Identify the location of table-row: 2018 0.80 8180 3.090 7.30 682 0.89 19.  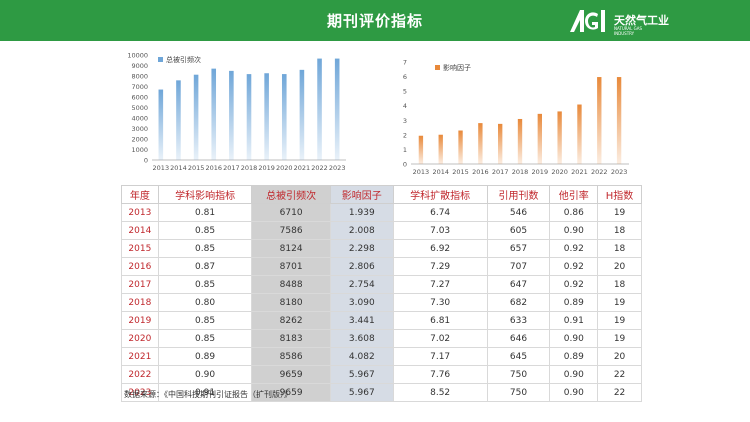
(381, 302).